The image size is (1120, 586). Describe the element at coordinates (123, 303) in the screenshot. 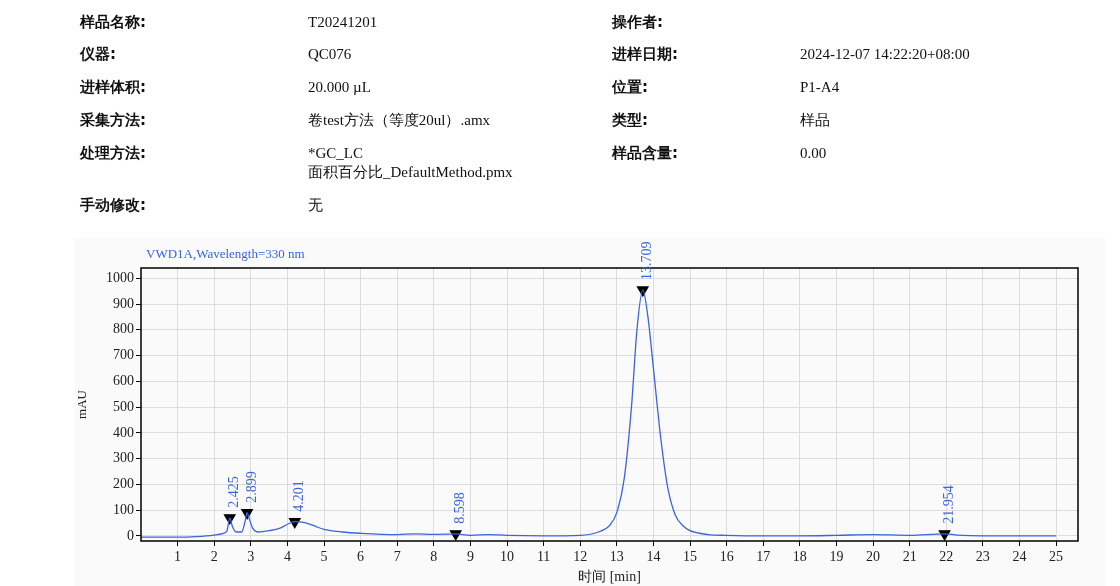

I see `y-tick-label: 900` at that location.